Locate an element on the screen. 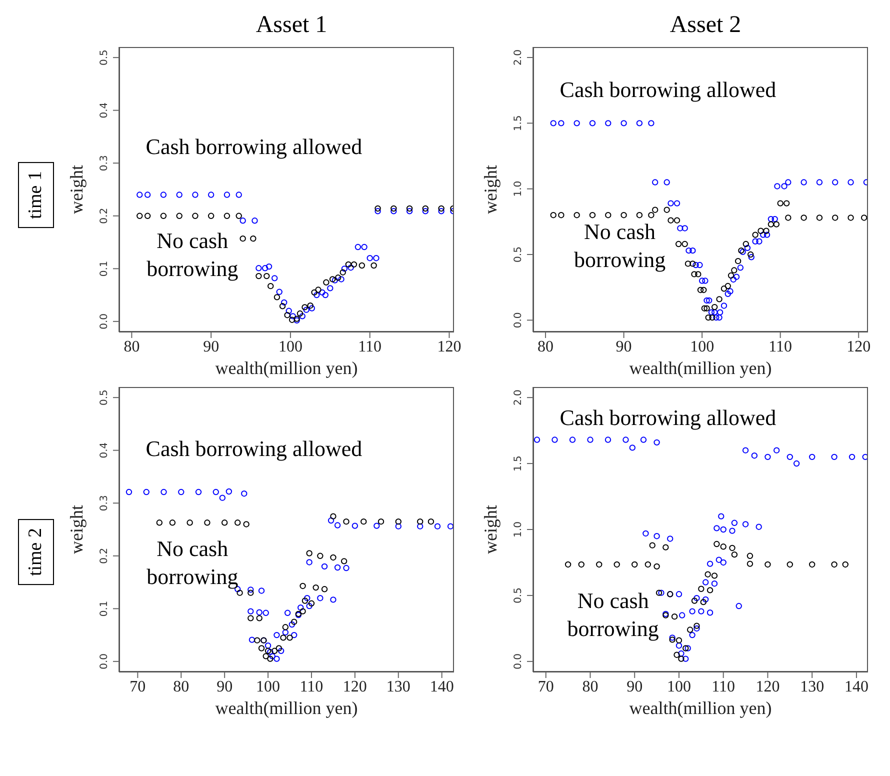 Image resolution: width=890 pixels, height=776 pixels. x-axis-title: wealth(million yen) is located at coordinates (700, 368).